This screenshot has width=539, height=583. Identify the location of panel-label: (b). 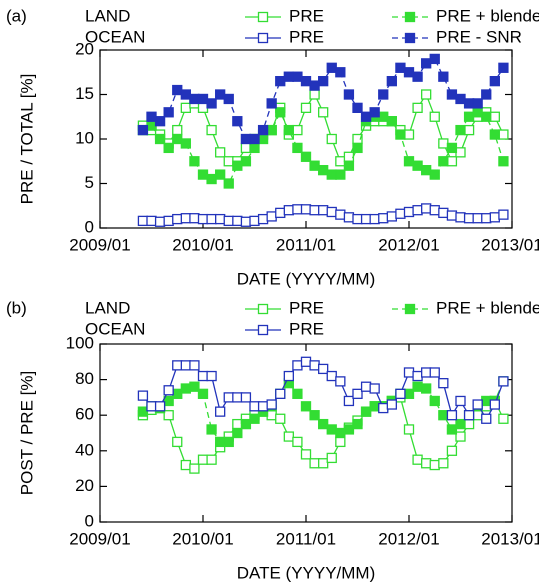
(16, 307).